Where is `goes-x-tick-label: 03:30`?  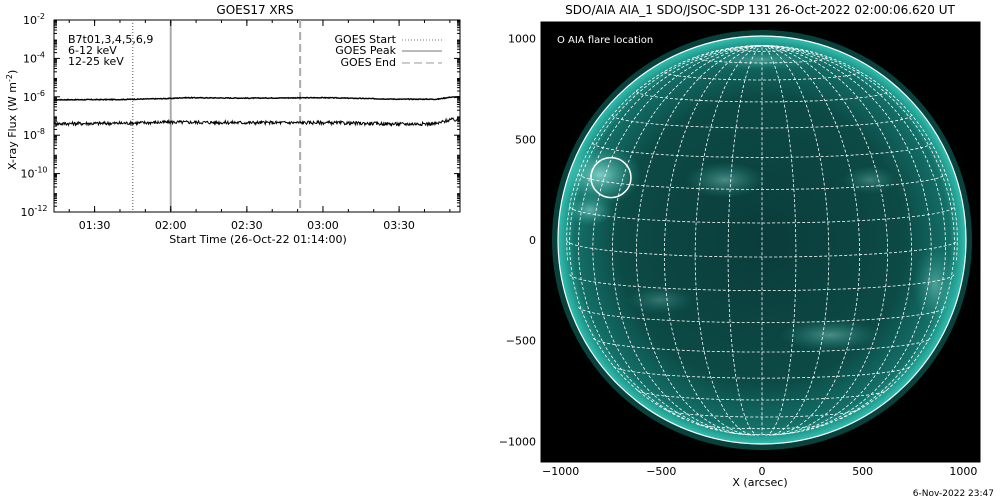 goes-x-tick-label: 03:30 is located at coordinates (399, 225).